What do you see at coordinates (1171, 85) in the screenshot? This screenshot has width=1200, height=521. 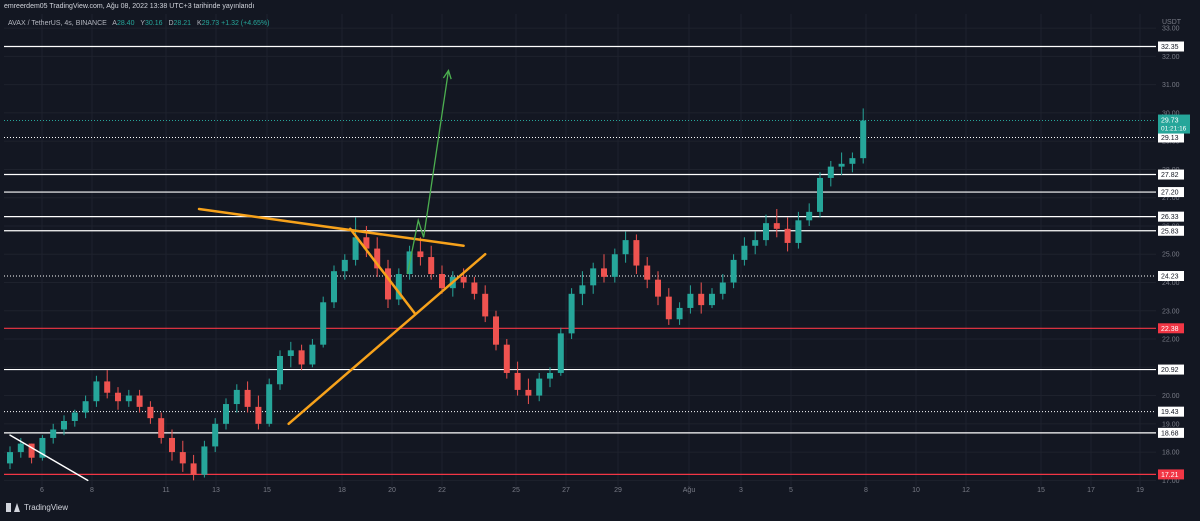 I see `y-tick-label: 31.00` at bounding box center [1171, 85].